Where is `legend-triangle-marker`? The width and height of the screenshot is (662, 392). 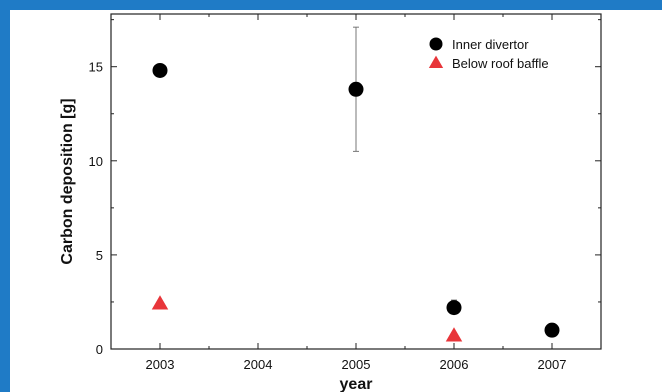
legend-triangle-marker is located at coordinates (436, 61).